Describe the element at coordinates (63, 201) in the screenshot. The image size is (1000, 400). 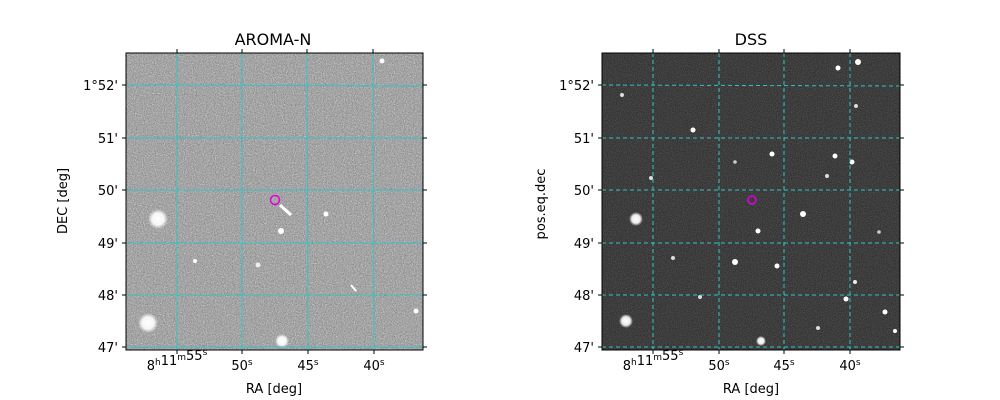
I see `aroma-ylabel: DEC [deg]` at that location.